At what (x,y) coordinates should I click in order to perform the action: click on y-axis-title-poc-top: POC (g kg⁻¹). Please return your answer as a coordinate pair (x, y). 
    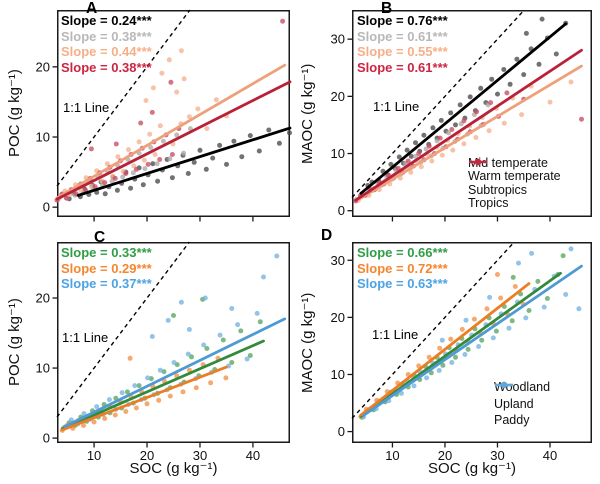
    Looking at the image, I should click on (14, 113).